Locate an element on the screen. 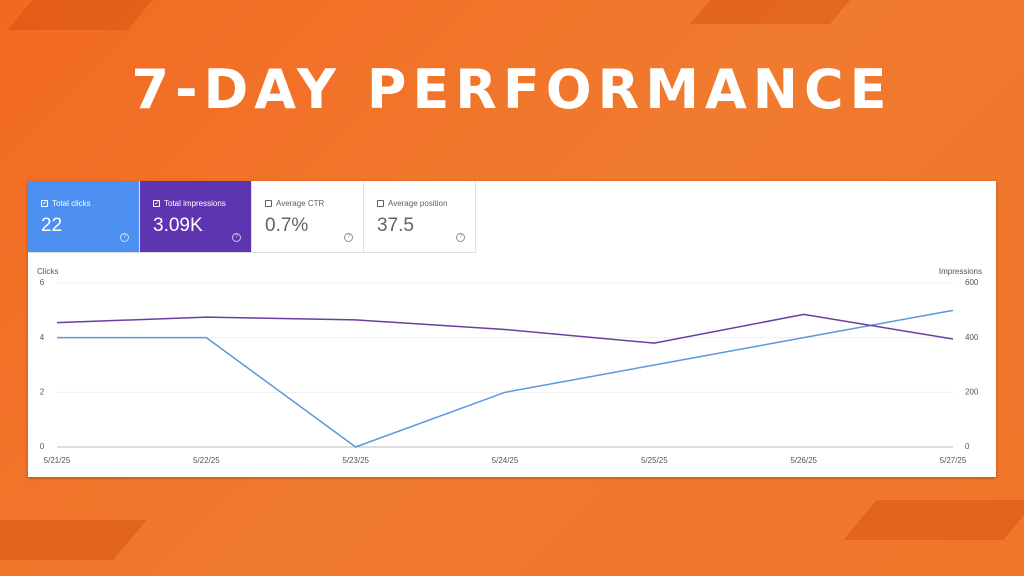  y-tick-label: 2 is located at coordinates (42, 391).